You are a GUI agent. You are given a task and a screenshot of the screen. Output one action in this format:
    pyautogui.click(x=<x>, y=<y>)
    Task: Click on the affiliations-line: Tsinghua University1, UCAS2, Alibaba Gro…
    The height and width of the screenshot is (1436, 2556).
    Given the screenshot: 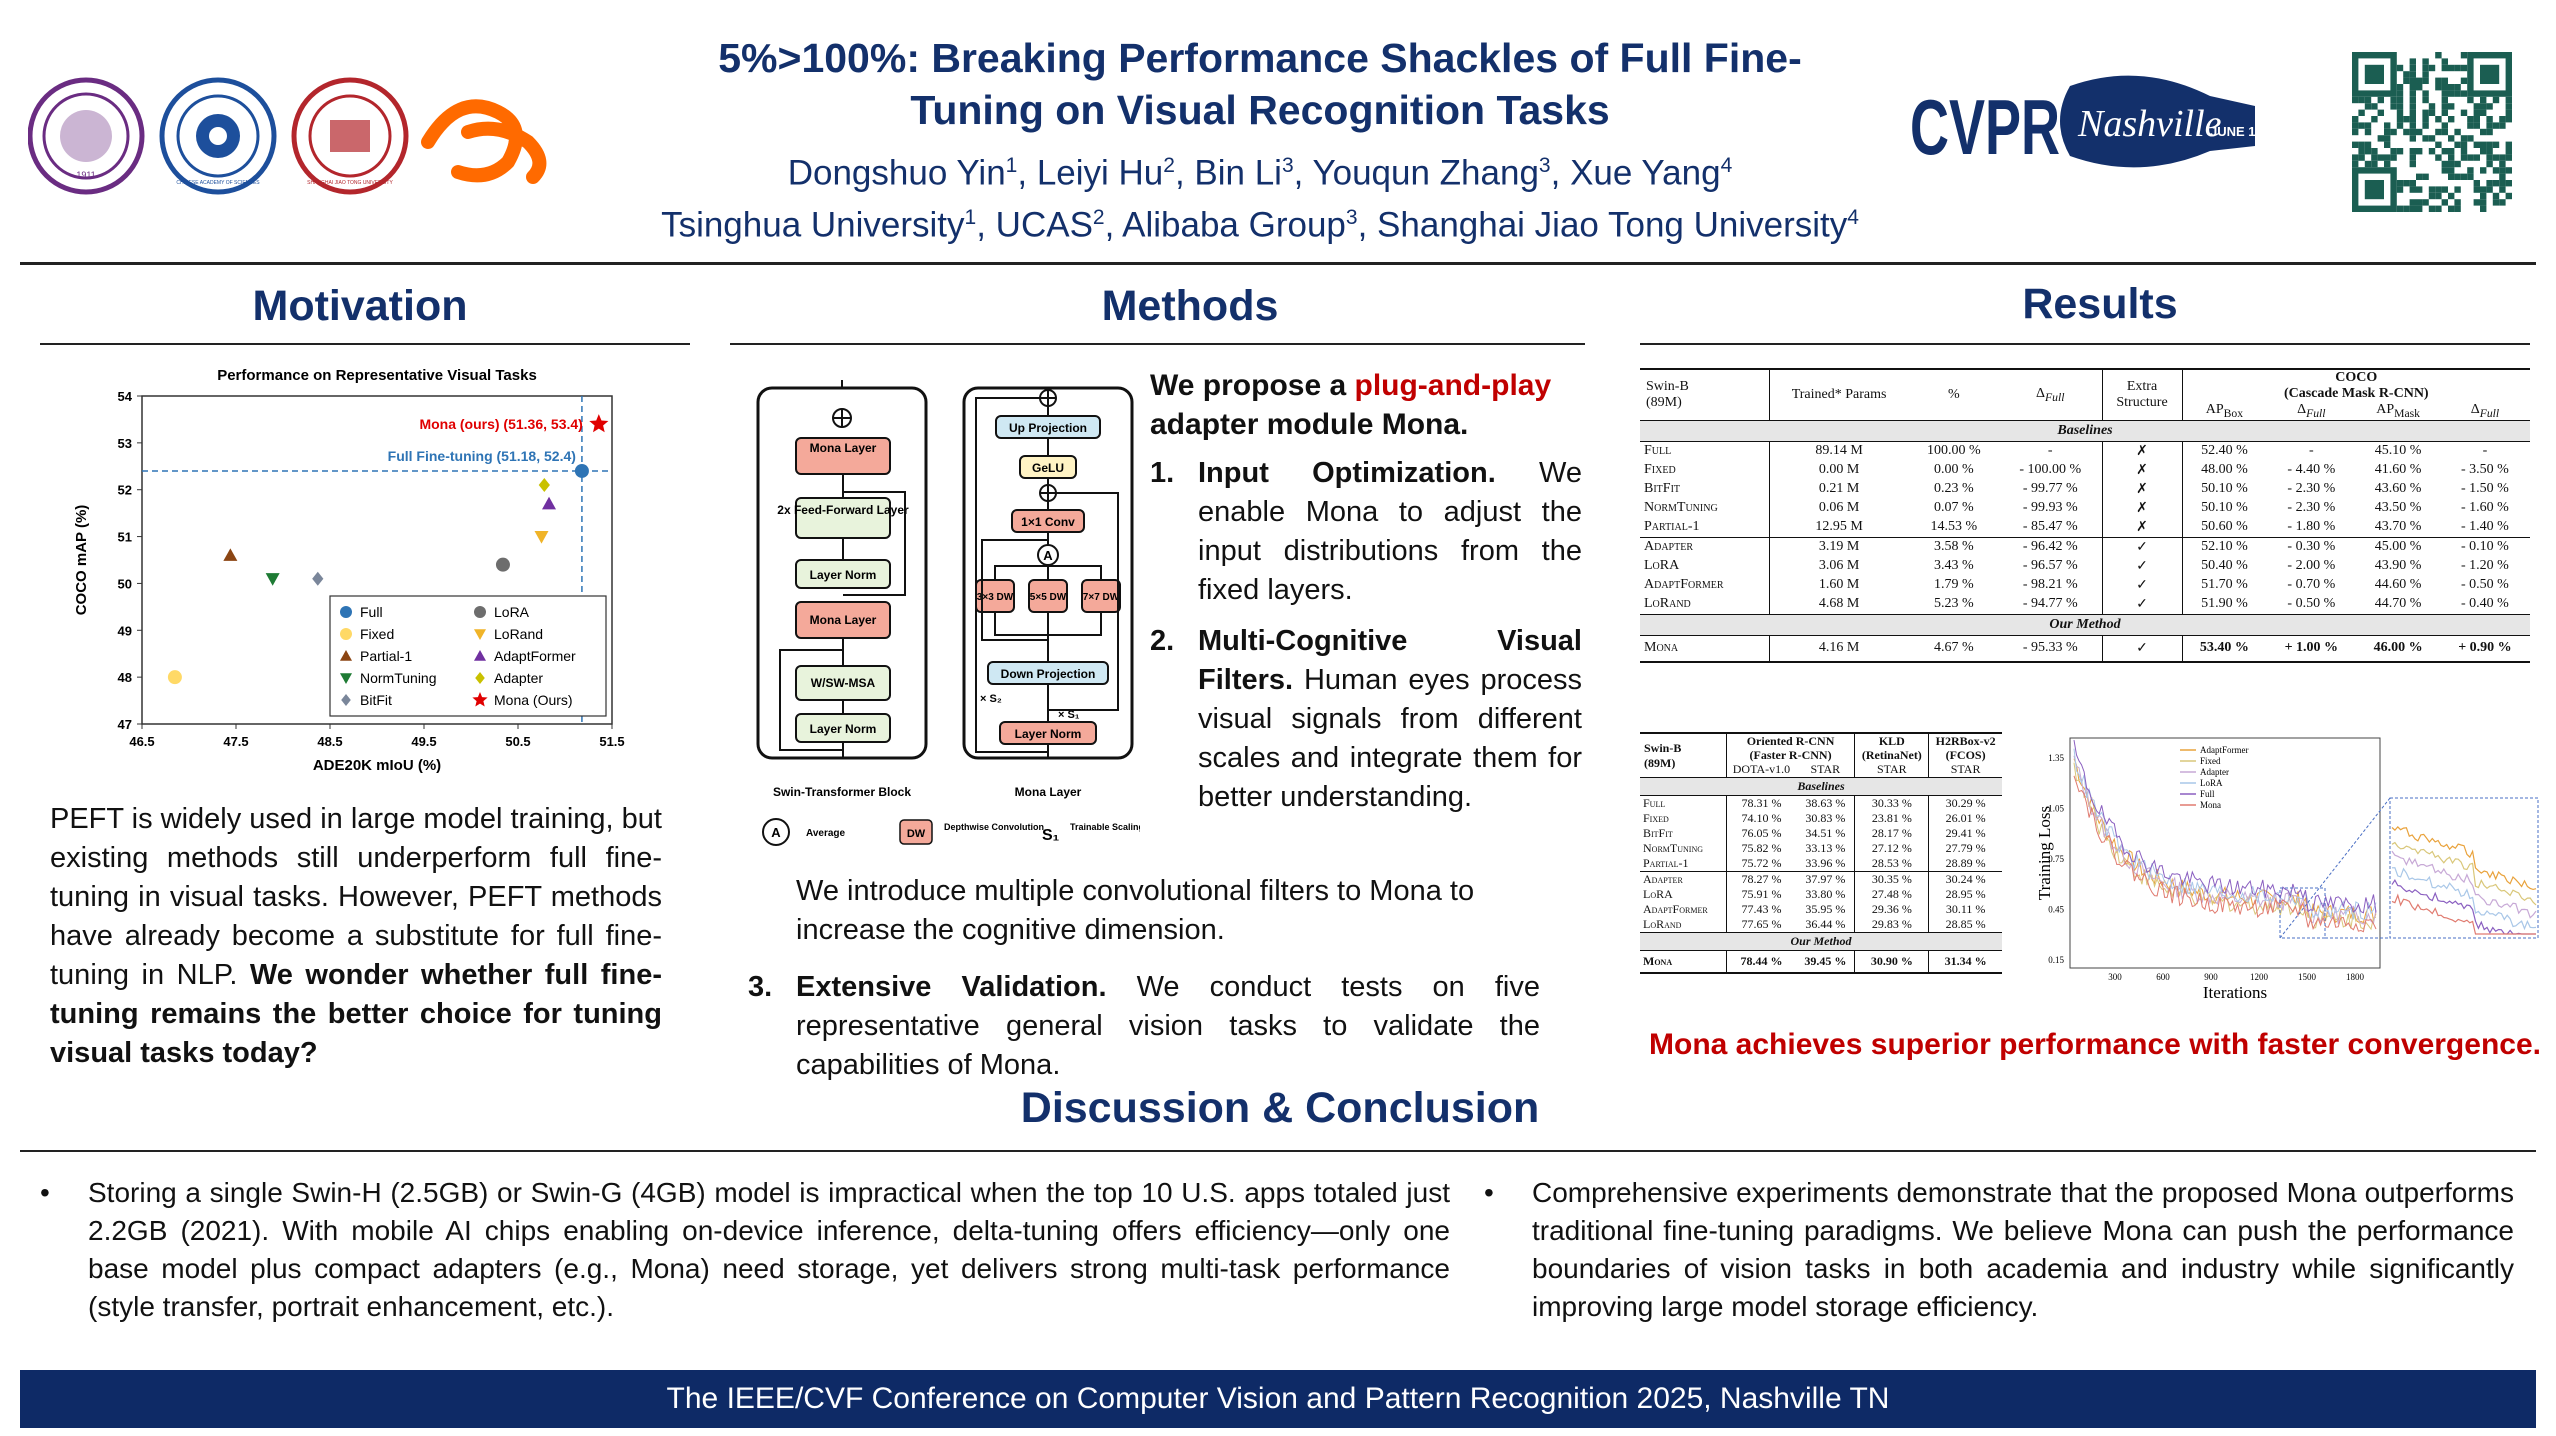 What is the action you would take?
    pyautogui.click(x=1260, y=225)
    